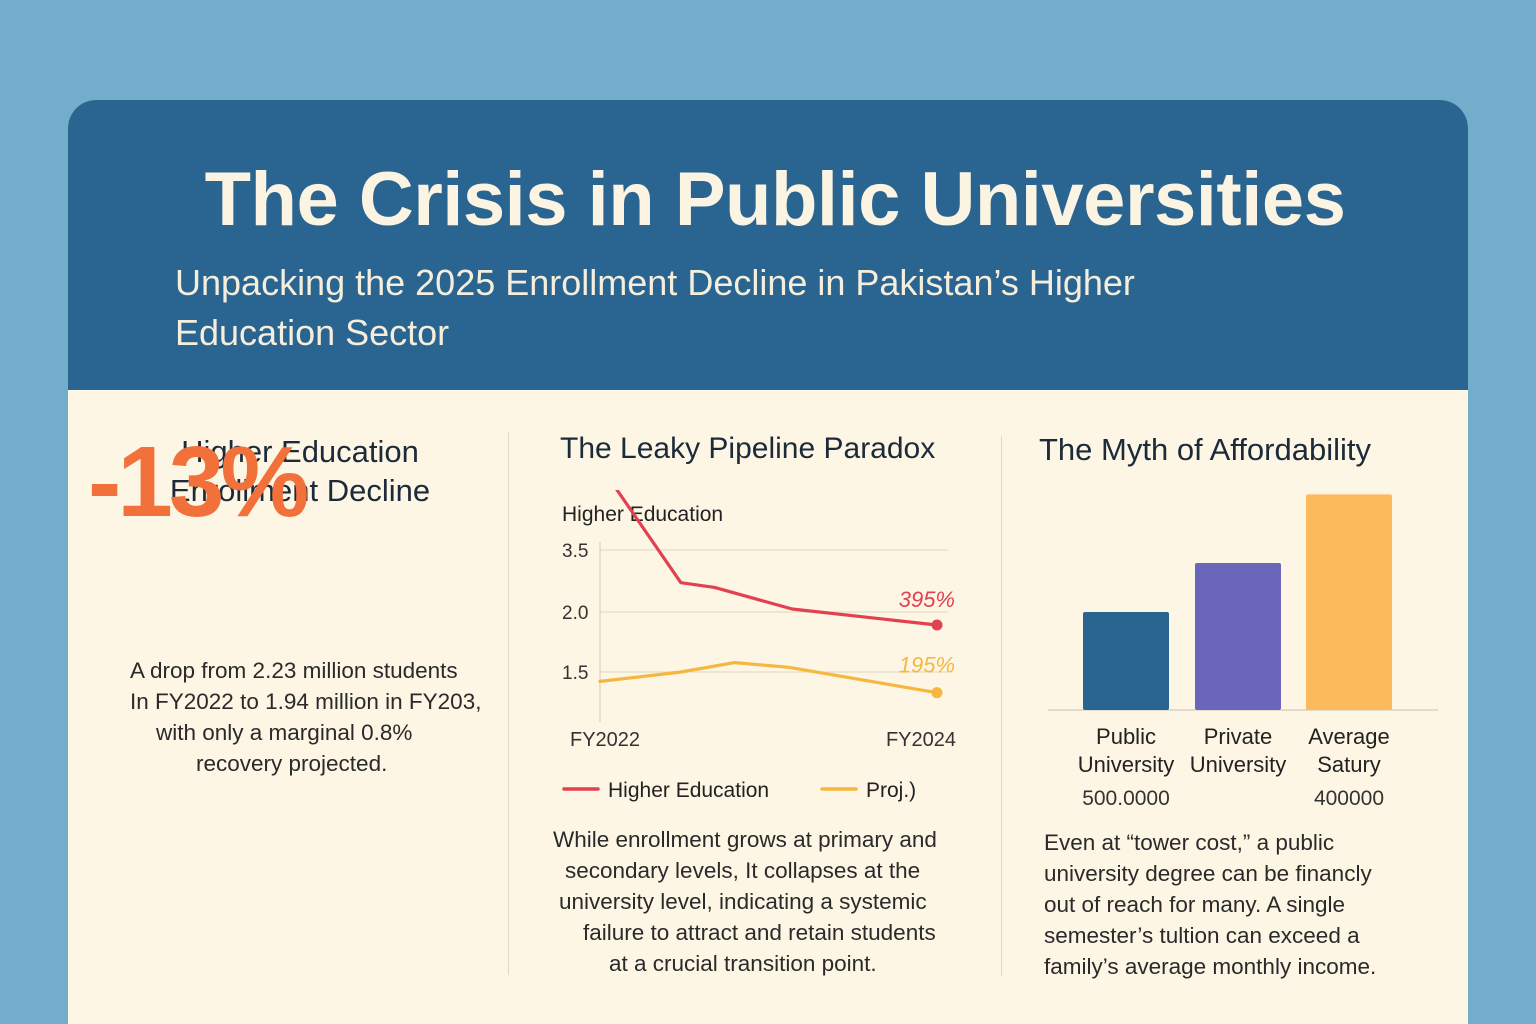  I want to click on y-tick-label: 3.5, so click(575, 551).